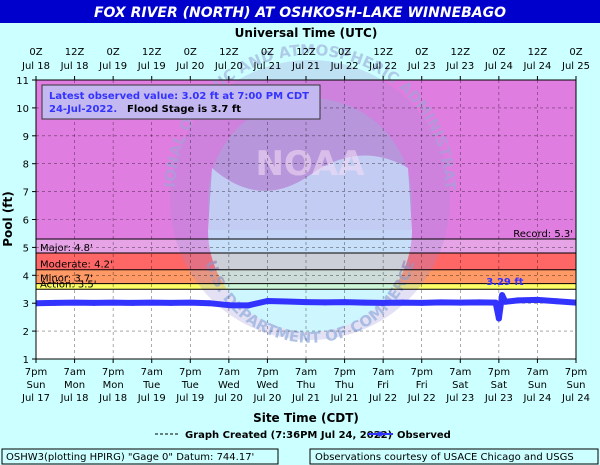 This screenshot has height=465, width=600. What do you see at coordinates (189, 398) in the screenshot?
I see `bottom-tick-date: Jul 19` at bounding box center [189, 398].